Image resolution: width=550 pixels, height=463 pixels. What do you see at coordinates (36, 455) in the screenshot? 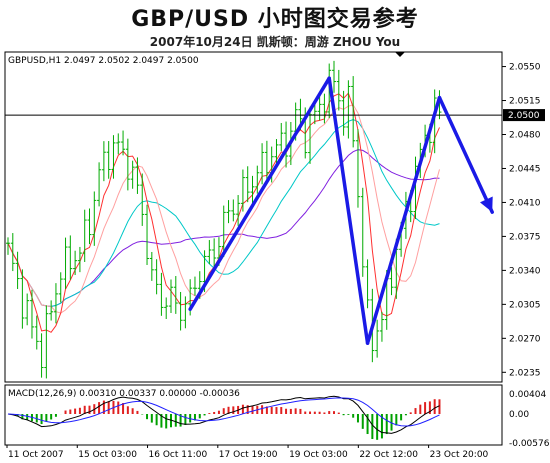
I see `x-tick-label: 11 Oct 2007` at bounding box center [36, 455].